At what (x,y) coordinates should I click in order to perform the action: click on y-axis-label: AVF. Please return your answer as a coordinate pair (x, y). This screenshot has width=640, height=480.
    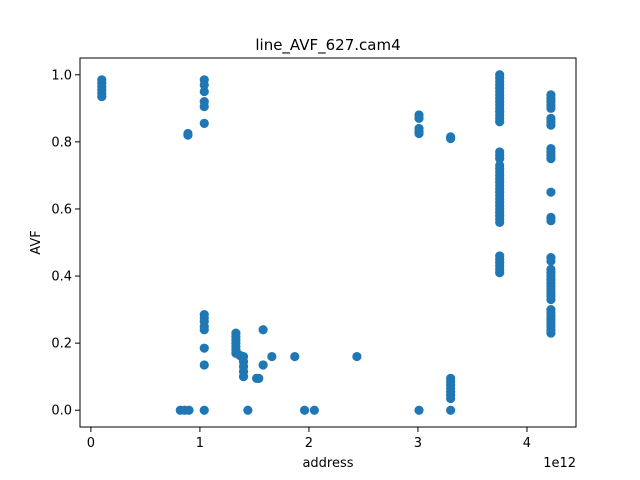
    Looking at the image, I should click on (36, 242).